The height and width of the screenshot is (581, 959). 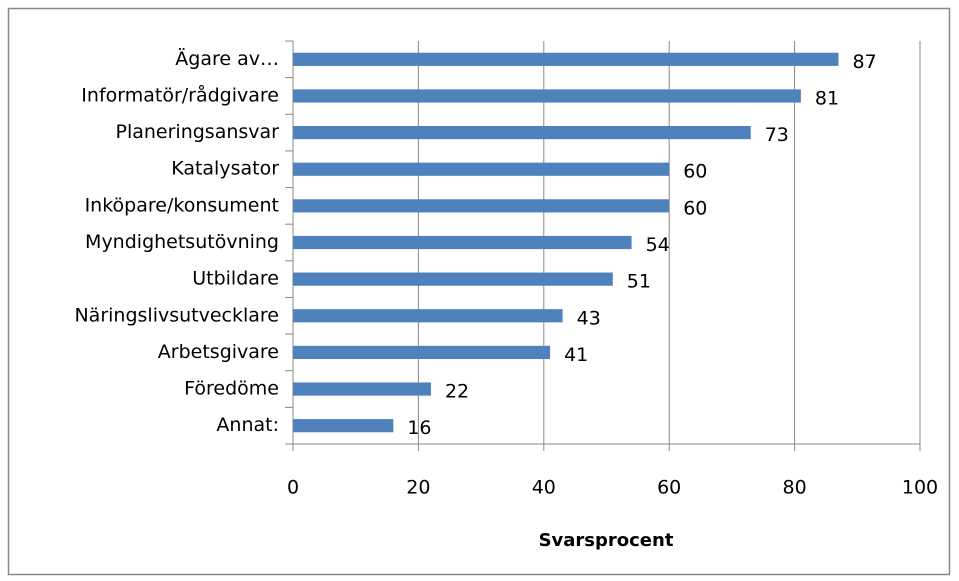 What do you see at coordinates (231, 389) in the screenshot?
I see `y-tick-label: Föredöme` at bounding box center [231, 389].